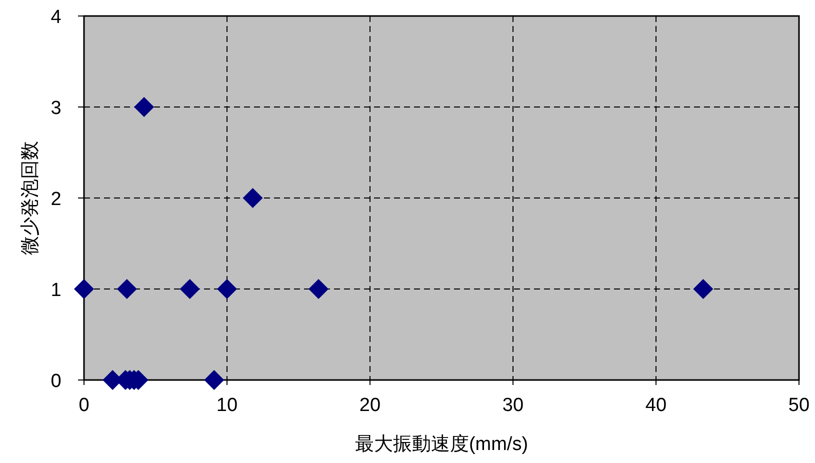  I want to click on x-tick-label: 20, so click(370, 405).